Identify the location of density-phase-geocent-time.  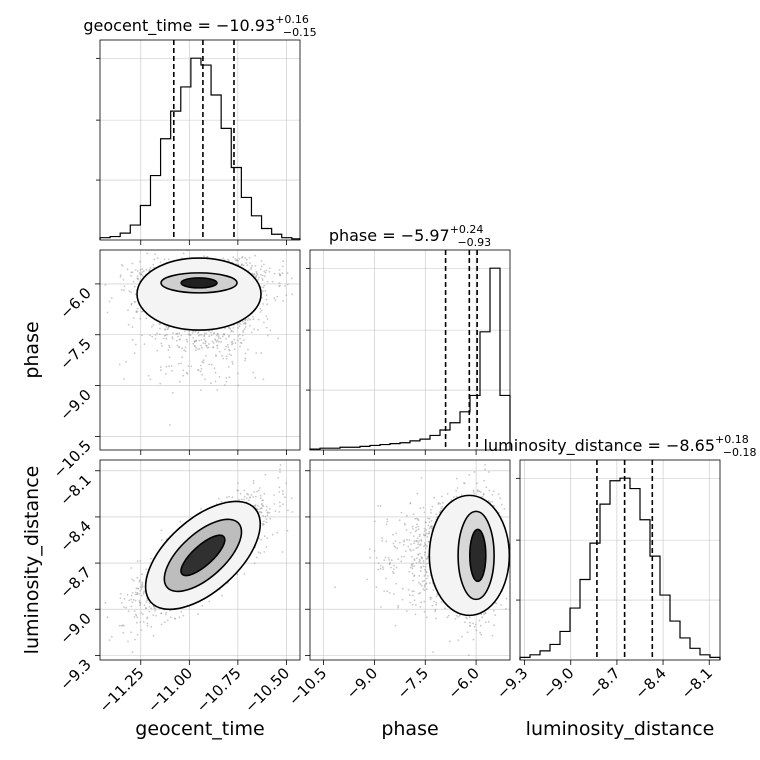
(199, 294).